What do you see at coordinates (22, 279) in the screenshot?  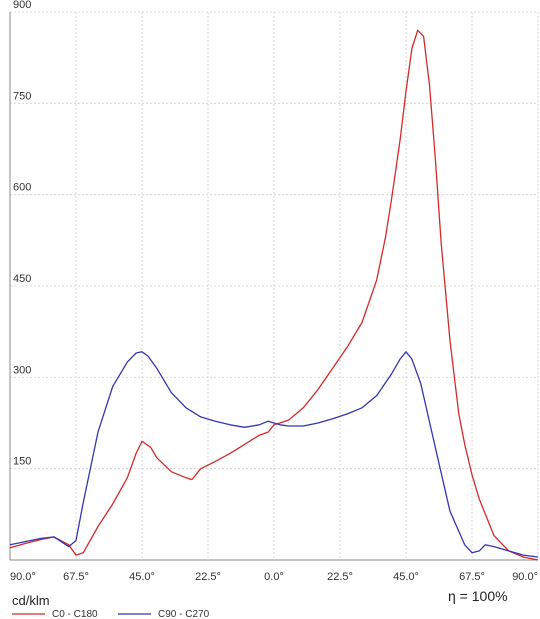 I see `y-tick-label: 450` at bounding box center [22, 279].